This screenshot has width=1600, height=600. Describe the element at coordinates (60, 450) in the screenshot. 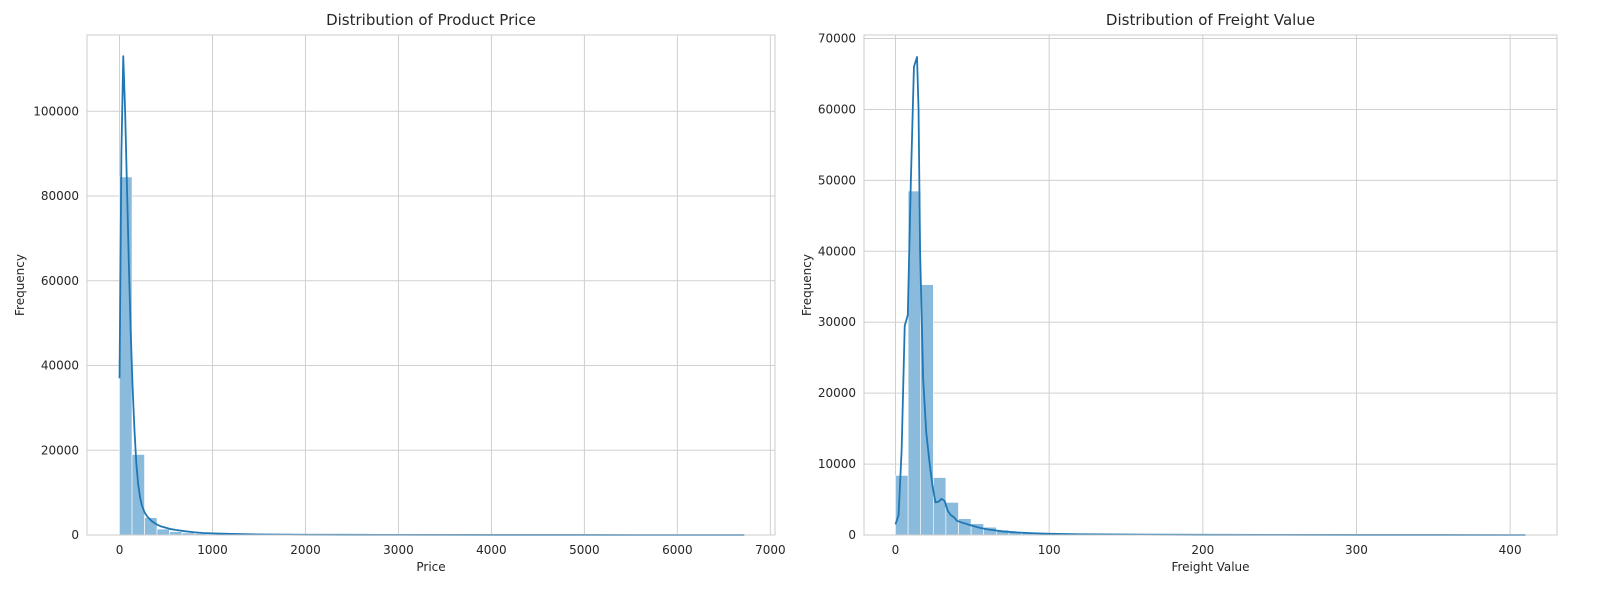

I see `y-tick-label-price: 20000` at that location.